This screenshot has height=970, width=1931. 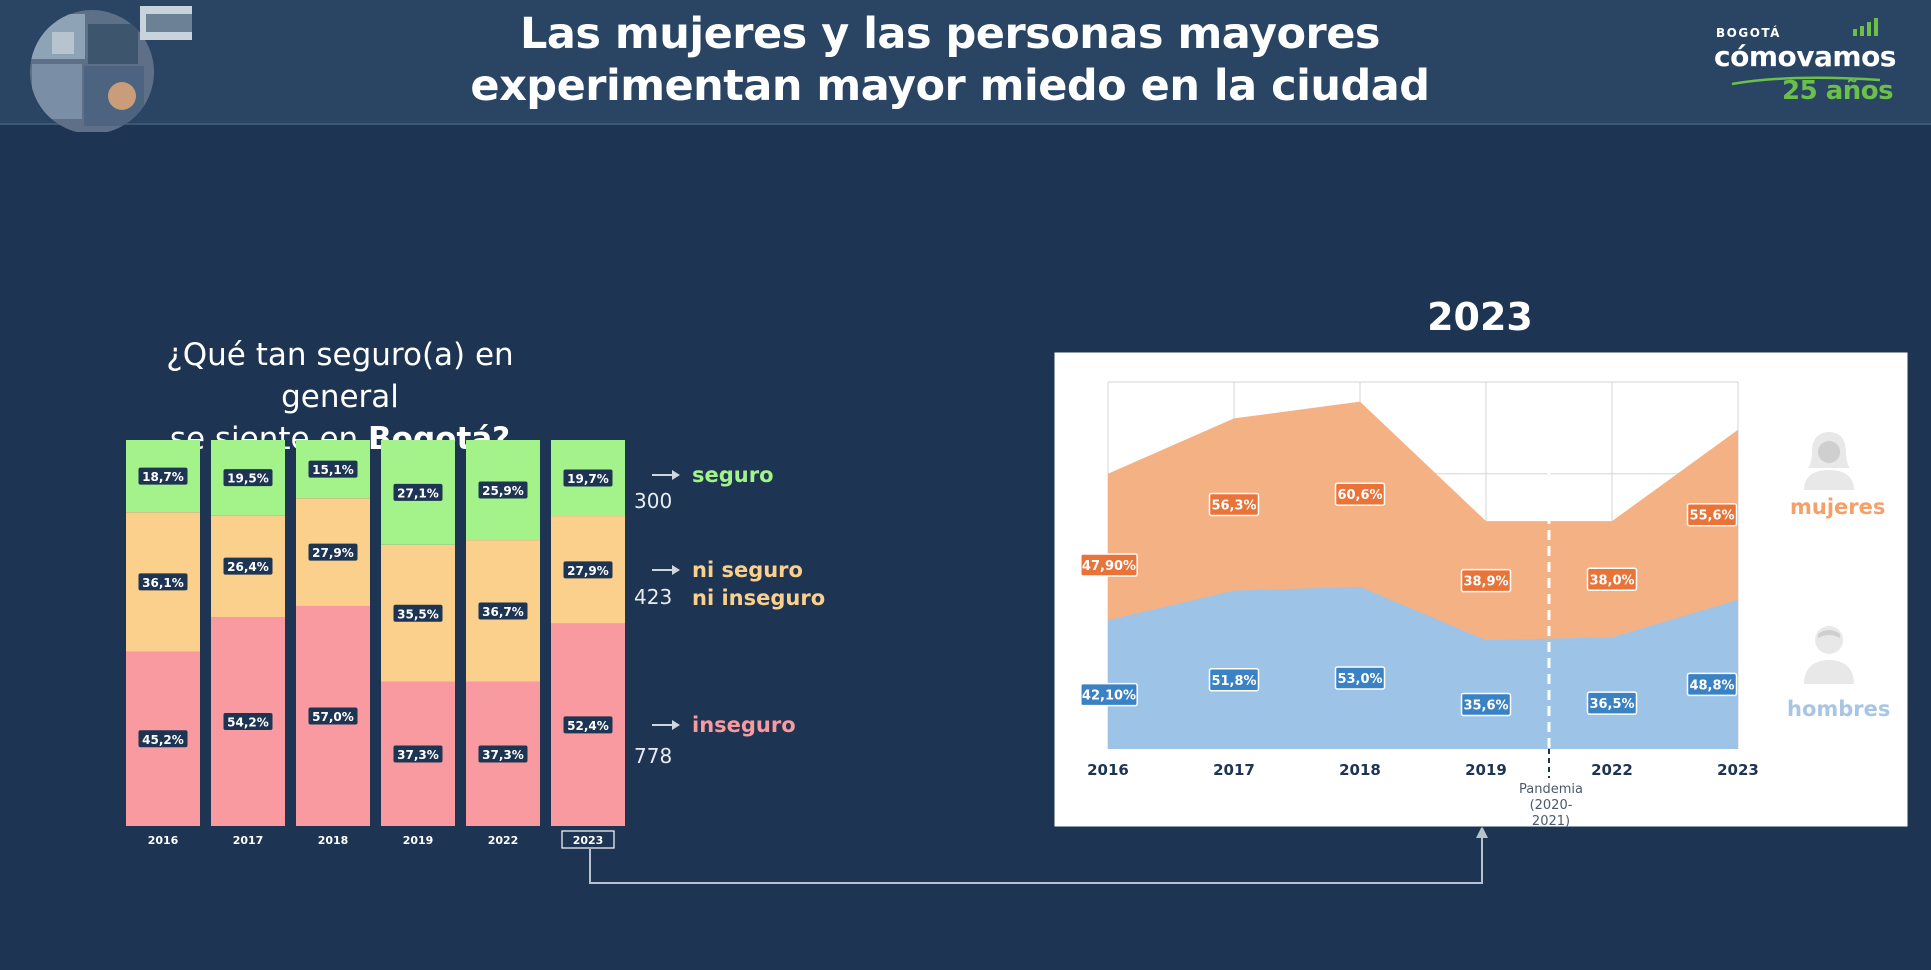 I want to click on bar-label-2017-2-group: 19,5%, so click(x=248, y=478).